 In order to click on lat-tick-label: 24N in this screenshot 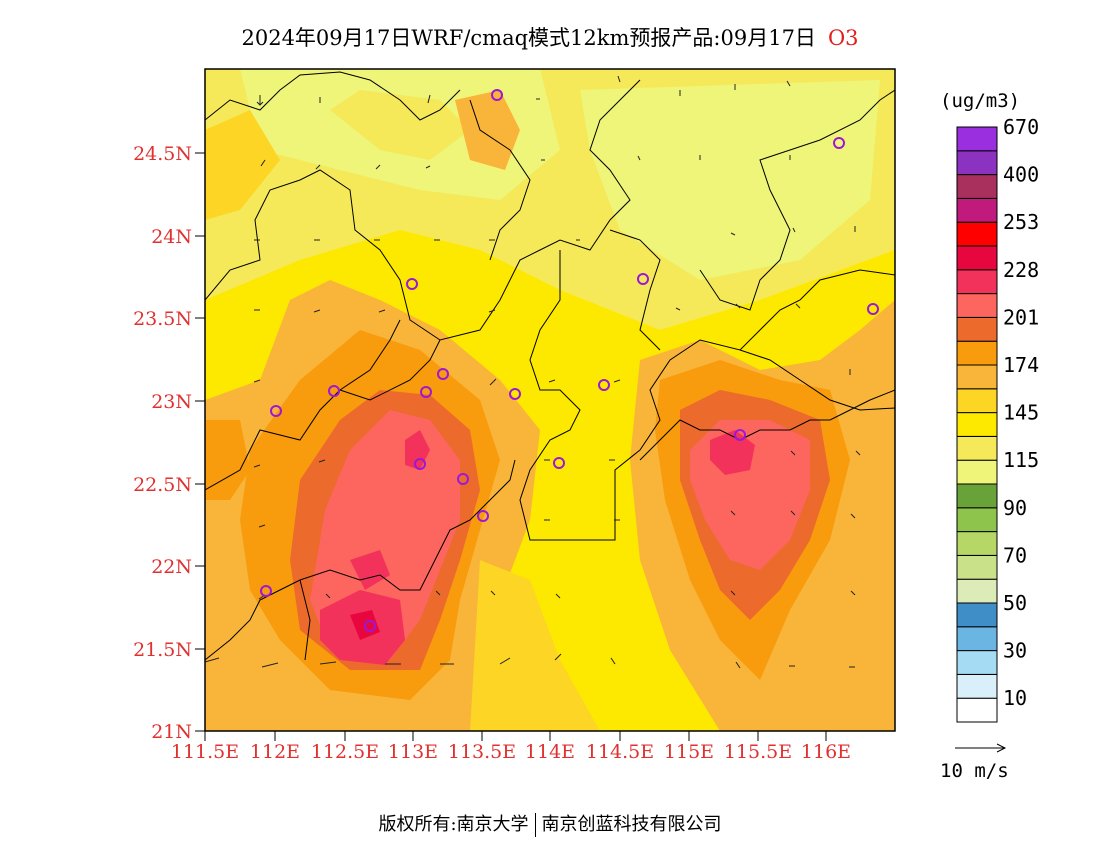, I will do `click(171, 237)`.